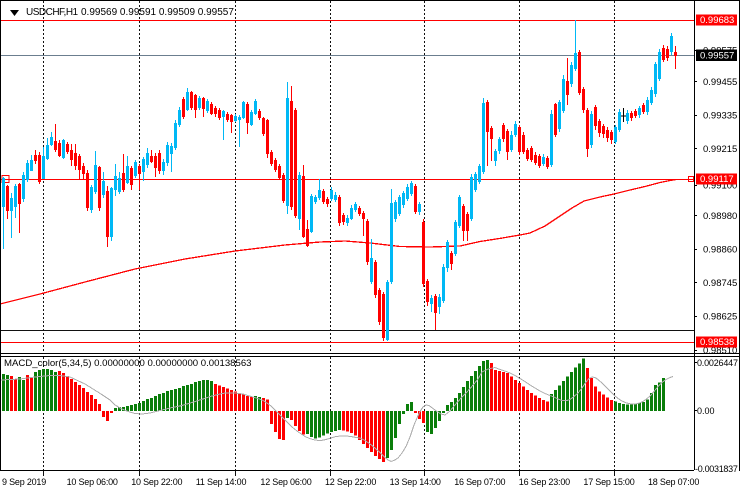 This screenshot has width=740, height=500. Describe the element at coordinates (92, 482) in the screenshot. I see `svg-text: 10 Sep 06:00` at that location.